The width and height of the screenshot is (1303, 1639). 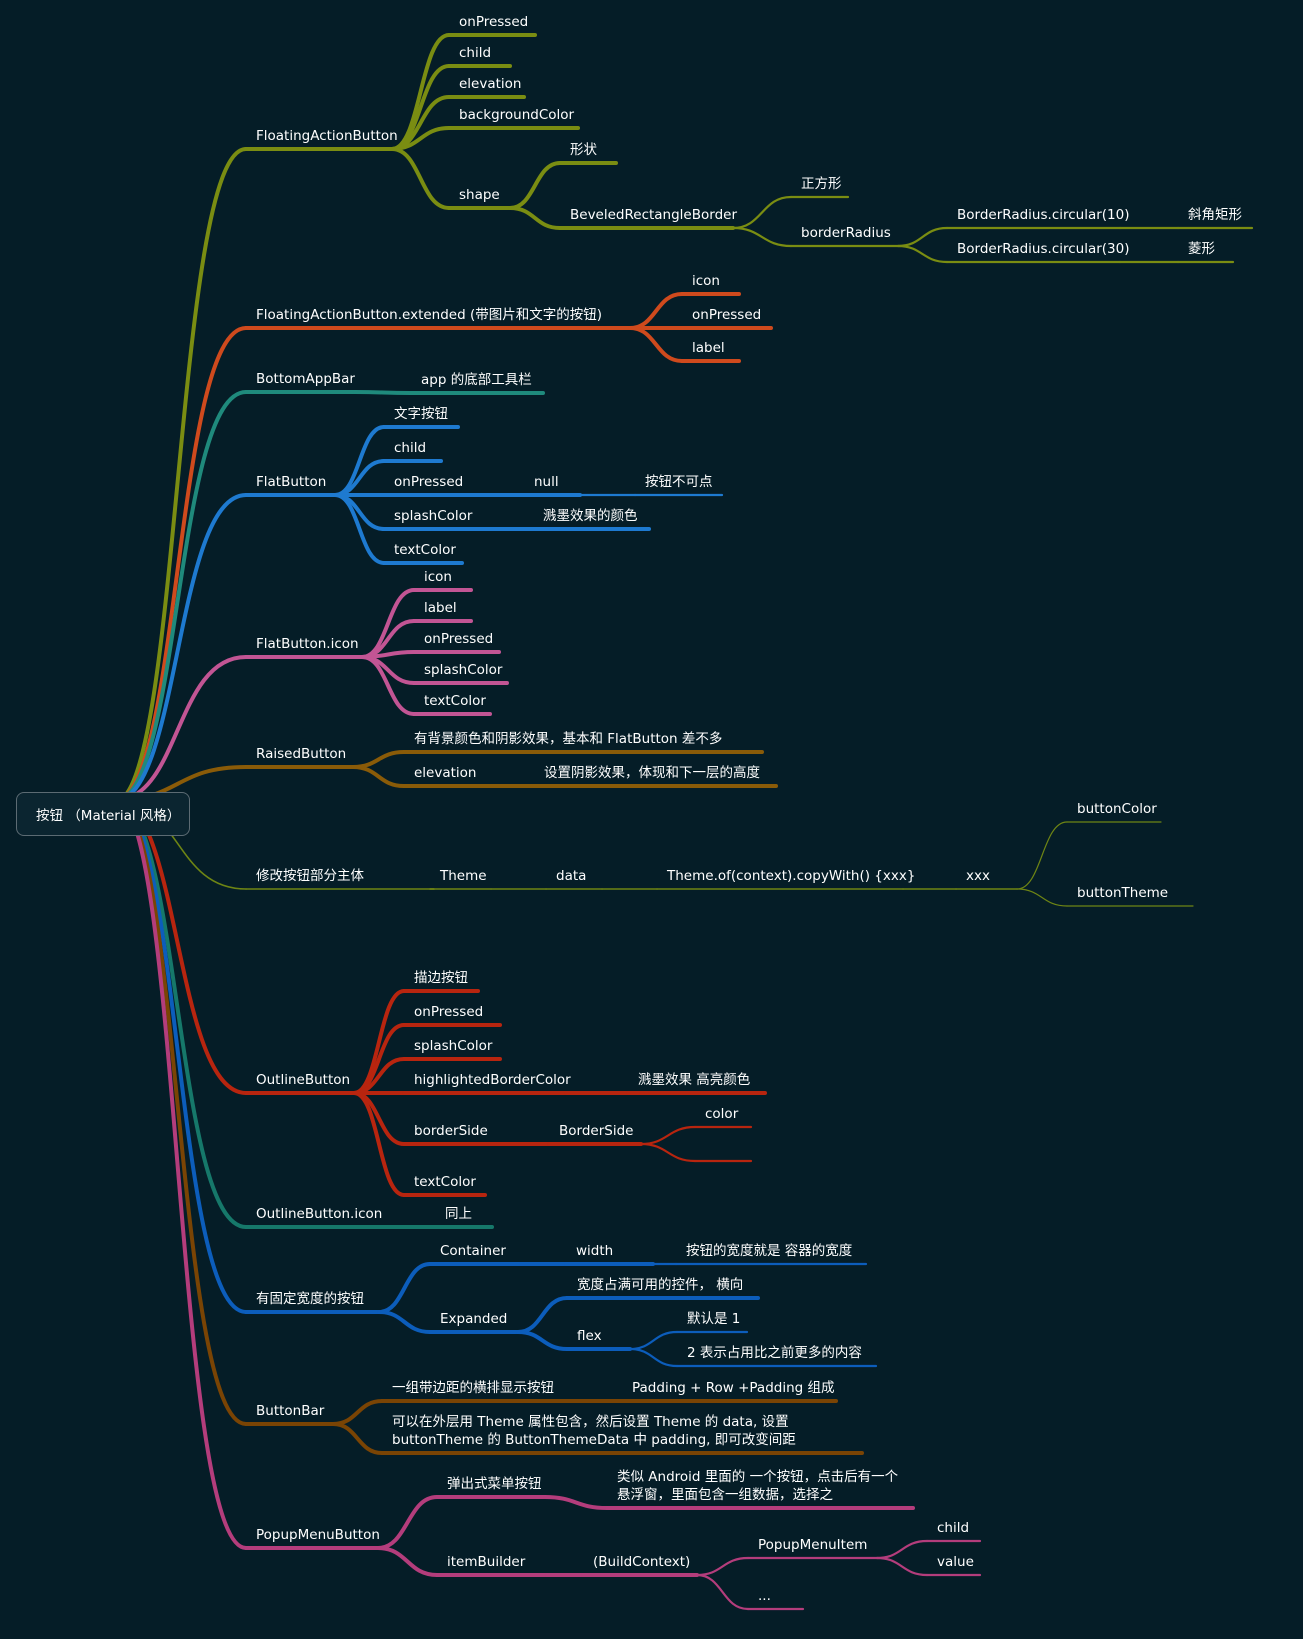 What do you see at coordinates (1201, 249) in the screenshot?
I see `node-node: 菱形` at bounding box center [1201, 249].